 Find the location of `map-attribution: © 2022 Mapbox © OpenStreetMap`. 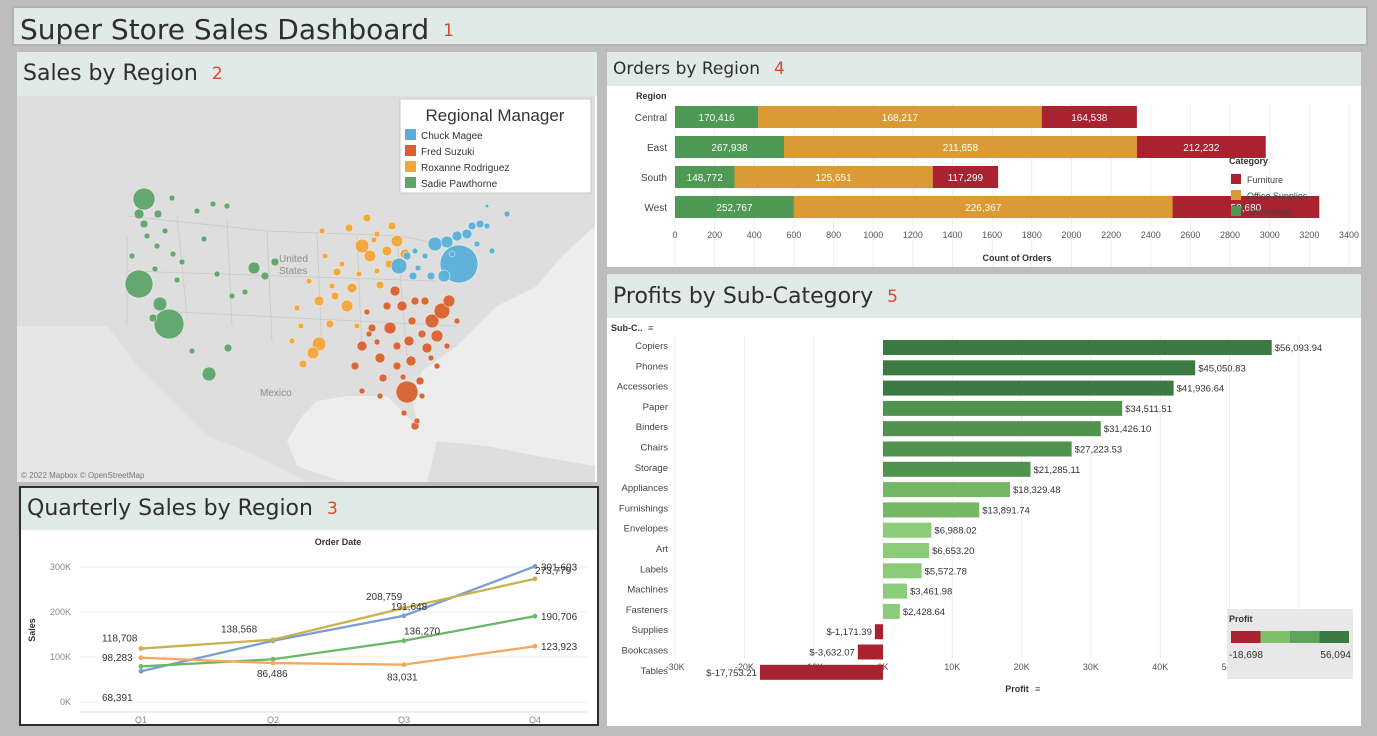

map-attribution: © 2022 Mapbox © OpenStreetMap is located at coordinates (83, 475).